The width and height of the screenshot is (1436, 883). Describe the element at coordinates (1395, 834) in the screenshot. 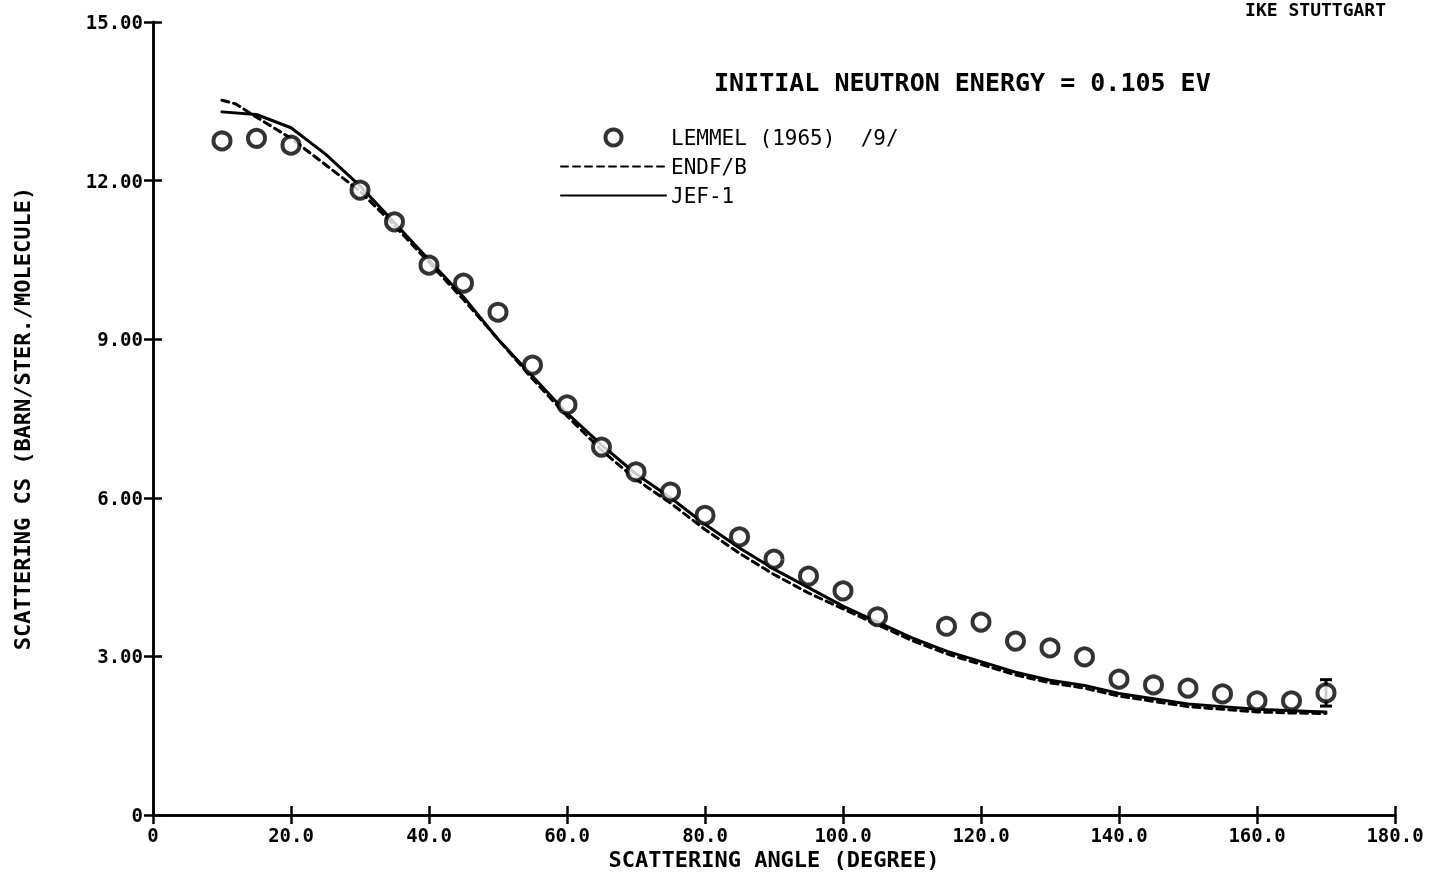

I see `x-tick-label: 180.0` at that location.